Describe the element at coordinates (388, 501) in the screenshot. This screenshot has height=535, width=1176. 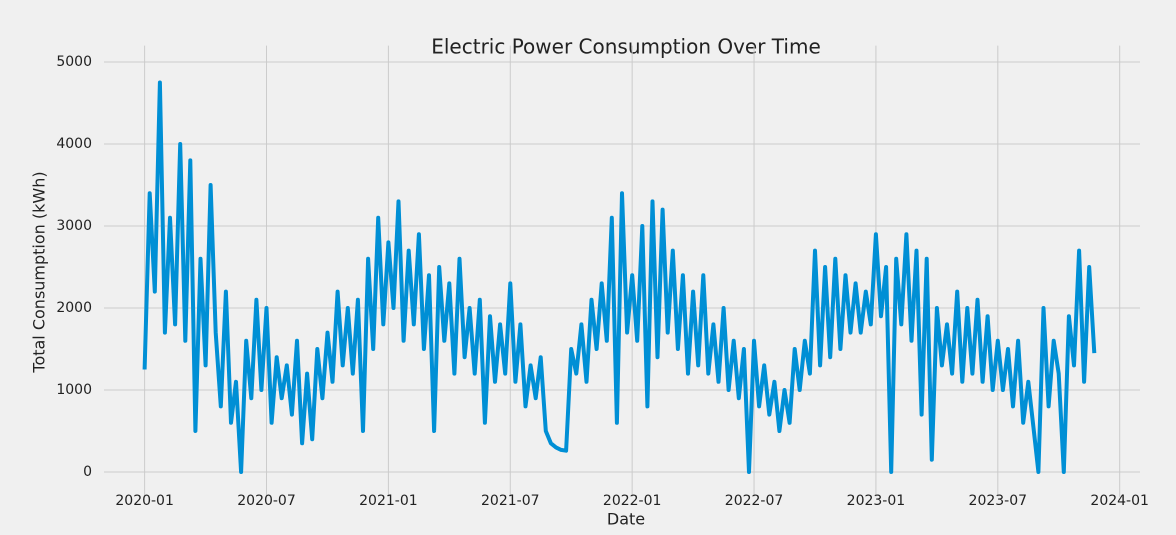
I see `x-tick-label: 2021-01` at that location.